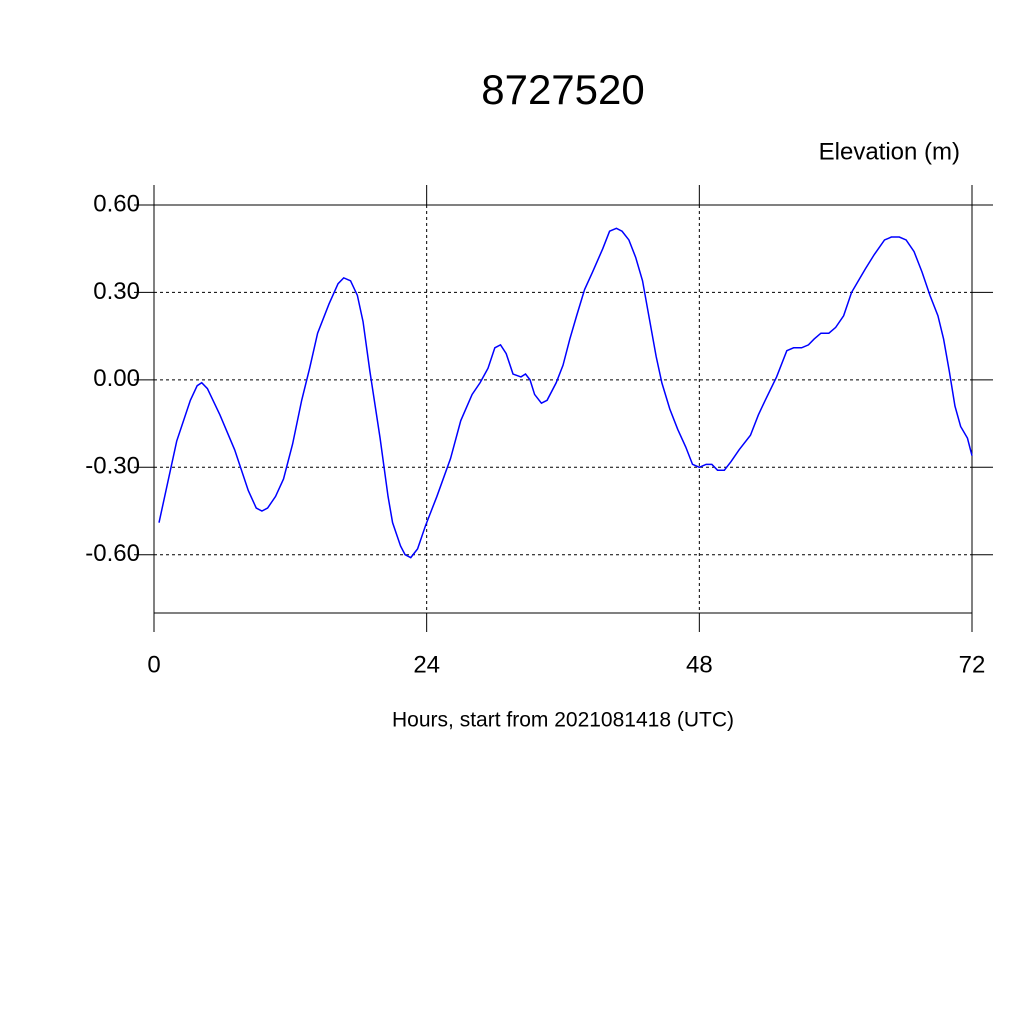 This screenshot has height=1024, width=1024. What do you see at coordinates (116, 378) in the screenshot?
I see `y-tick-label: 0.00` at bounding box center [116, 378].